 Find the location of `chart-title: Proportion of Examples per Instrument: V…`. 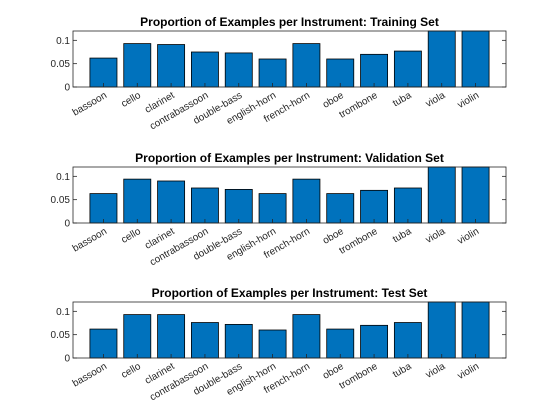

chart-title: Proportion of Examples per Instrument: V… is located at coordinates (289, 158).